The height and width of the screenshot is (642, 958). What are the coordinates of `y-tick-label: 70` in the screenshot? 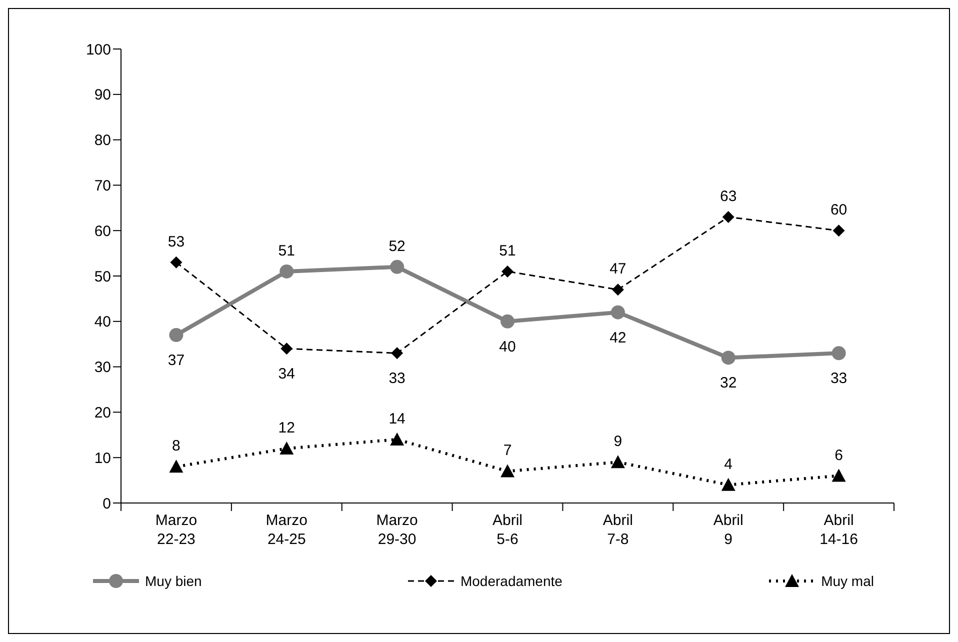 It's located at (102, 186).